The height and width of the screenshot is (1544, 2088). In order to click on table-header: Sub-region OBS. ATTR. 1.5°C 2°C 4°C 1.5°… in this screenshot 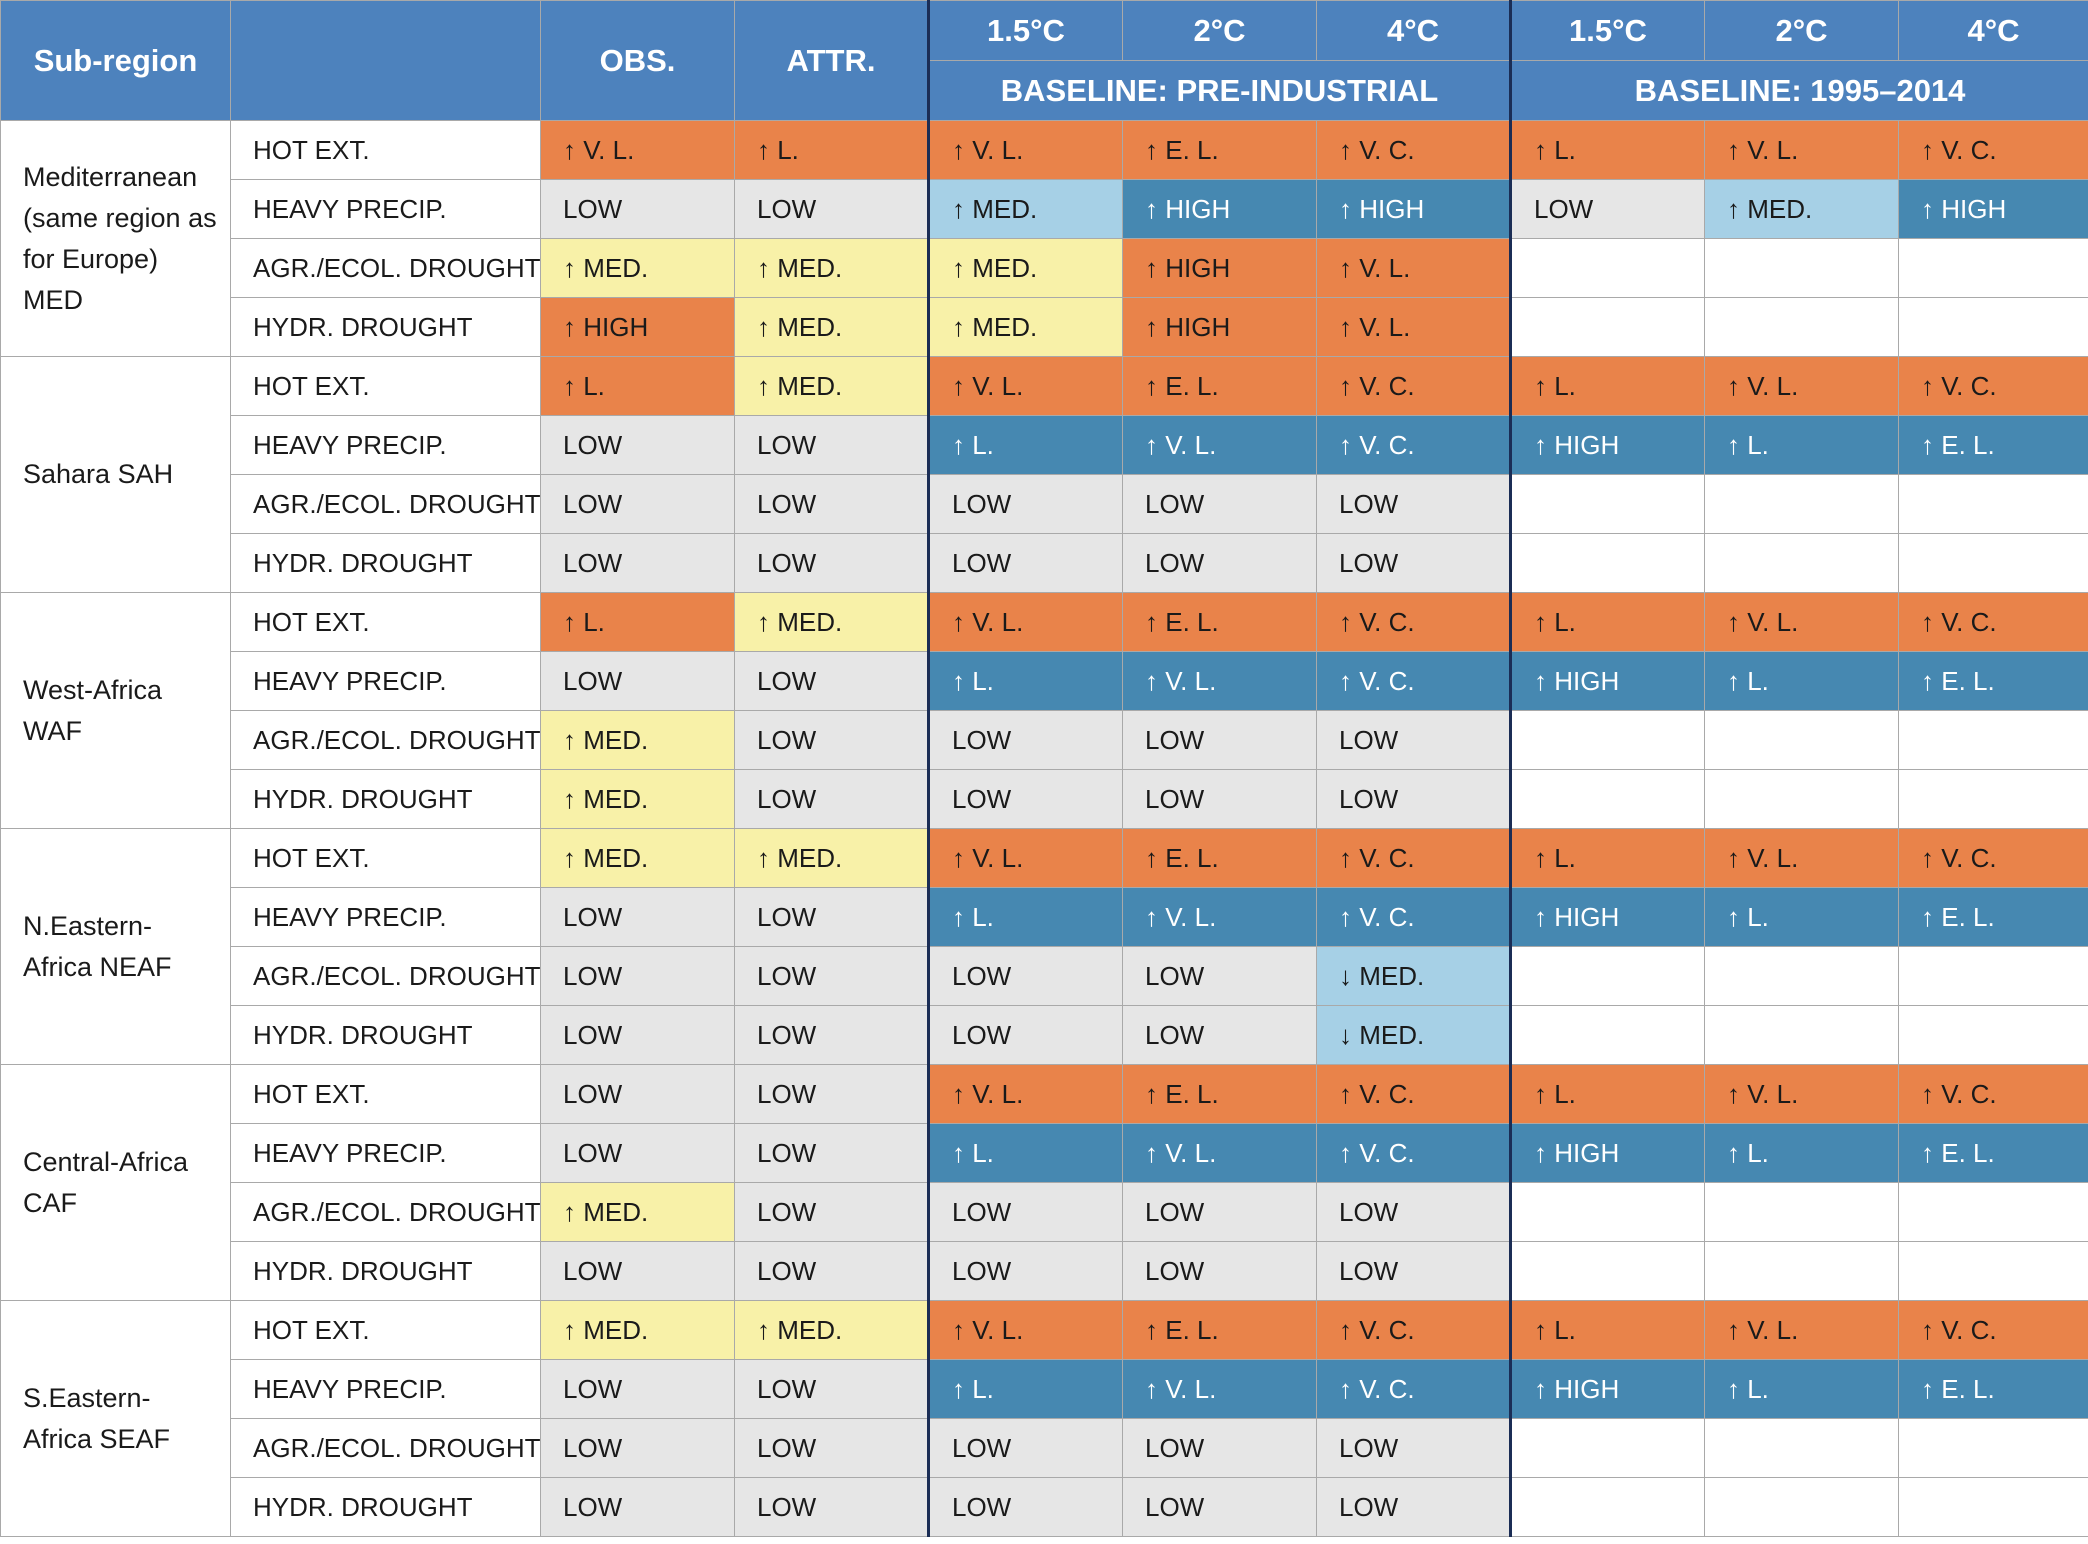, I will do `click(1044, 60)`.